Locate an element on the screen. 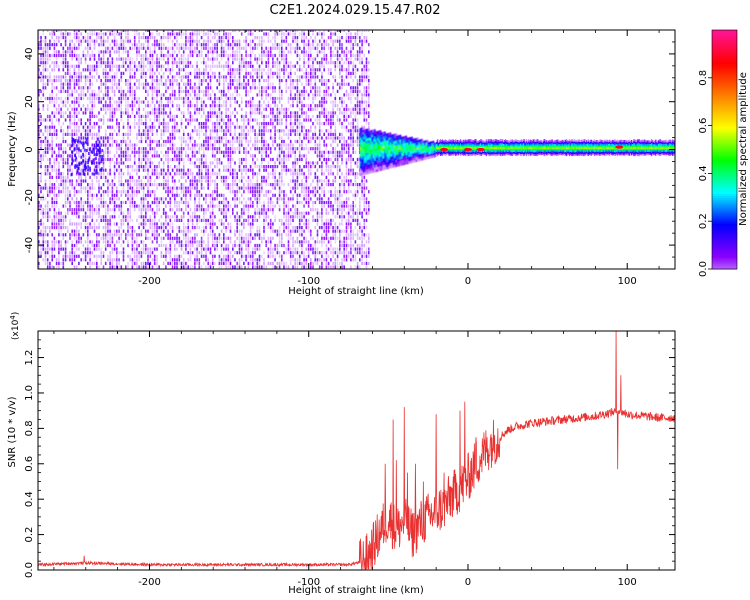 Image resolution: width=750 pixels, height=600 pixels. spectrogram-ylabel: Frequency (Hz) is located at coordinates (12, 149).